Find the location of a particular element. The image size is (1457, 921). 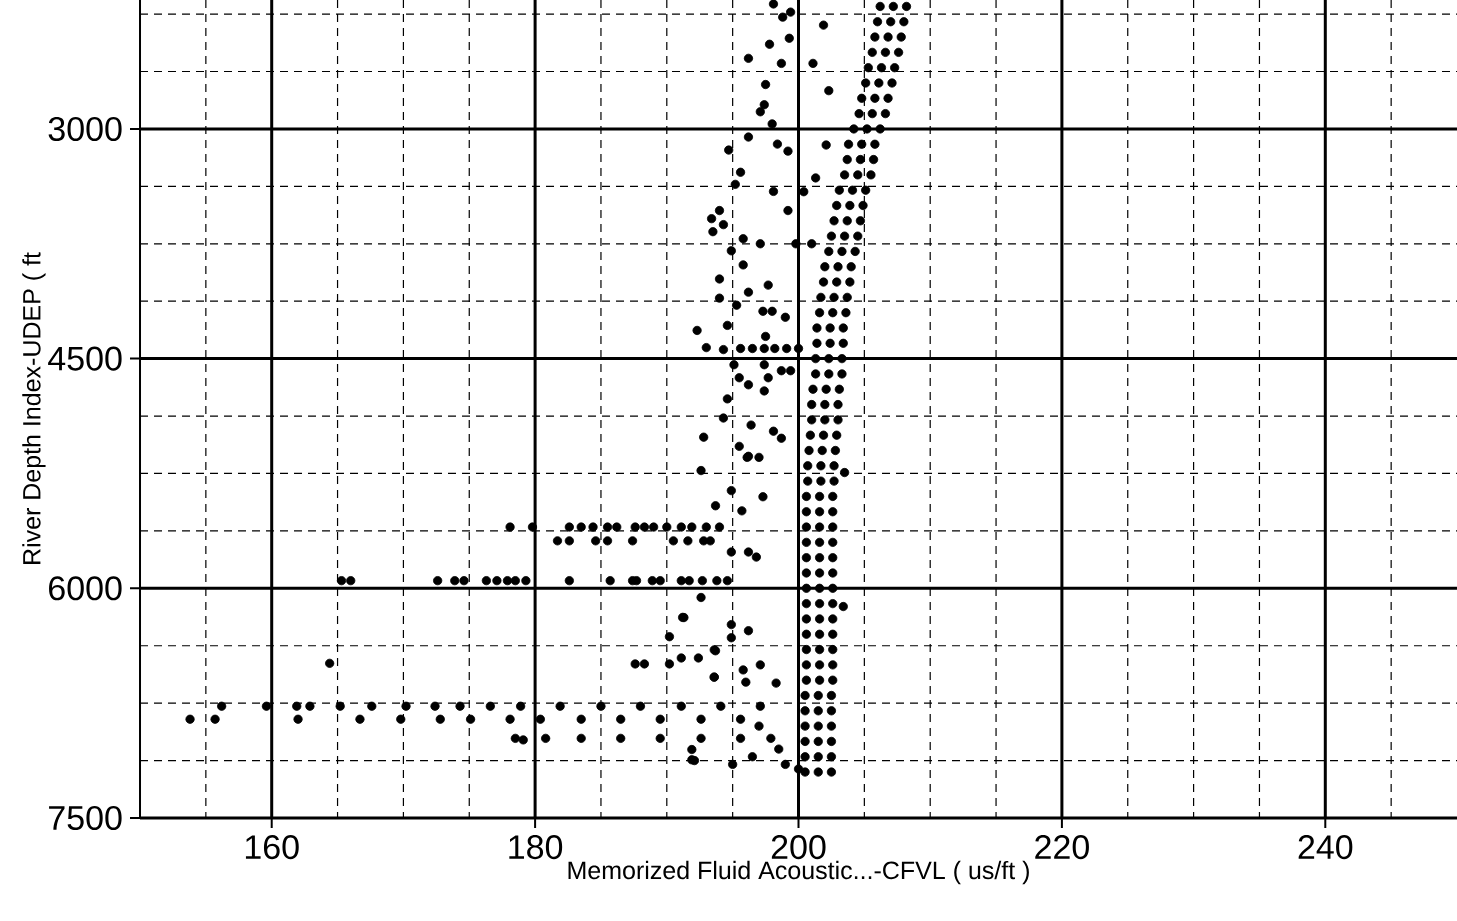

x-axis-title: Memorized Fluid Acoustic...-CFVL ( us/ft ) is located at coordinates (798, 872).